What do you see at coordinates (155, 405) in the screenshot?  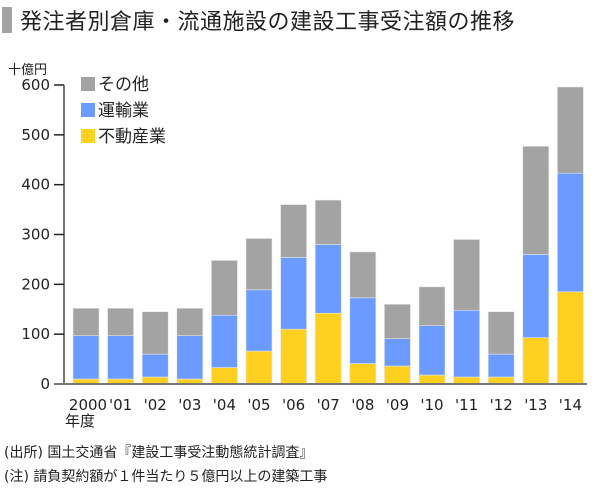 I see `x-tick-label: '02` at bounding box center [155, 405].